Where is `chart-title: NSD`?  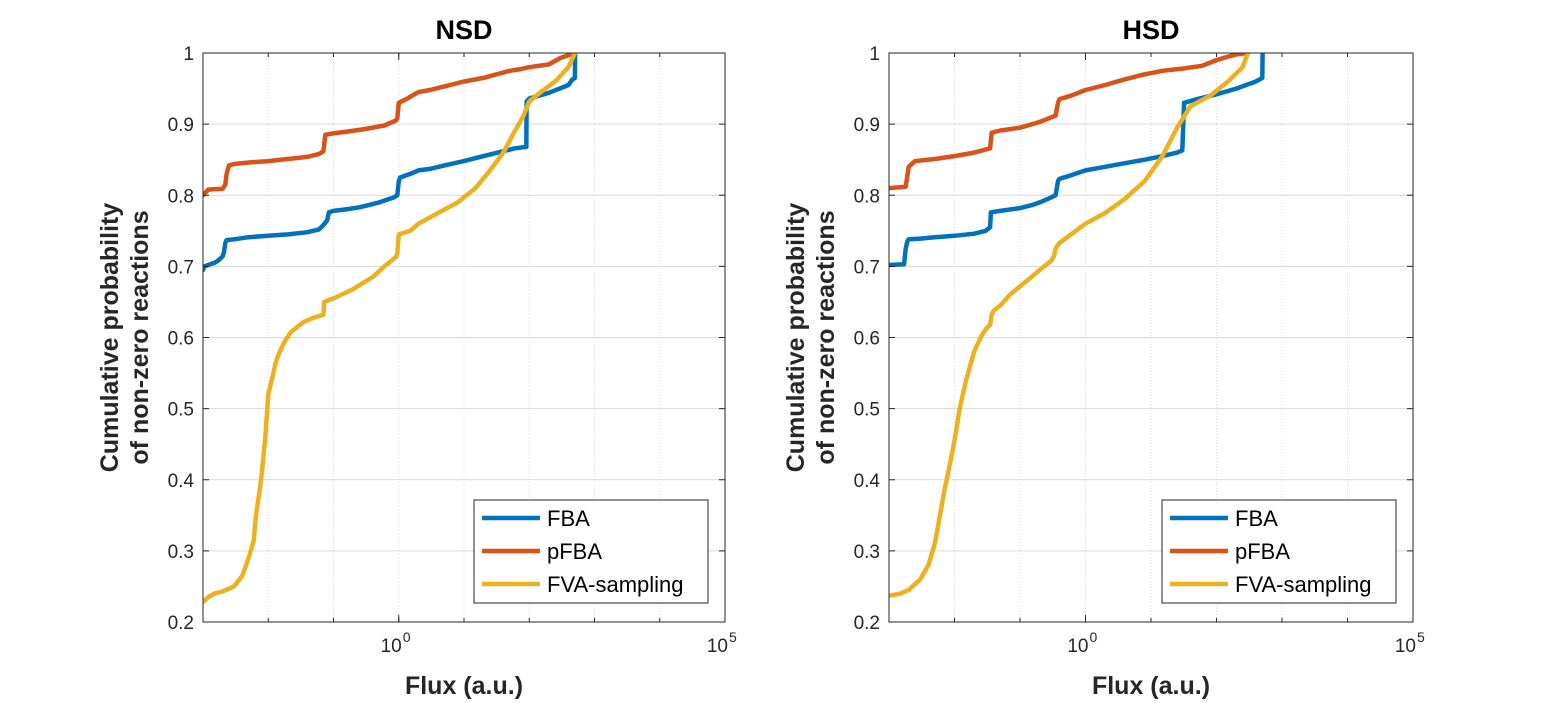
chart-title: NSD is located at coordinates (463, 30).